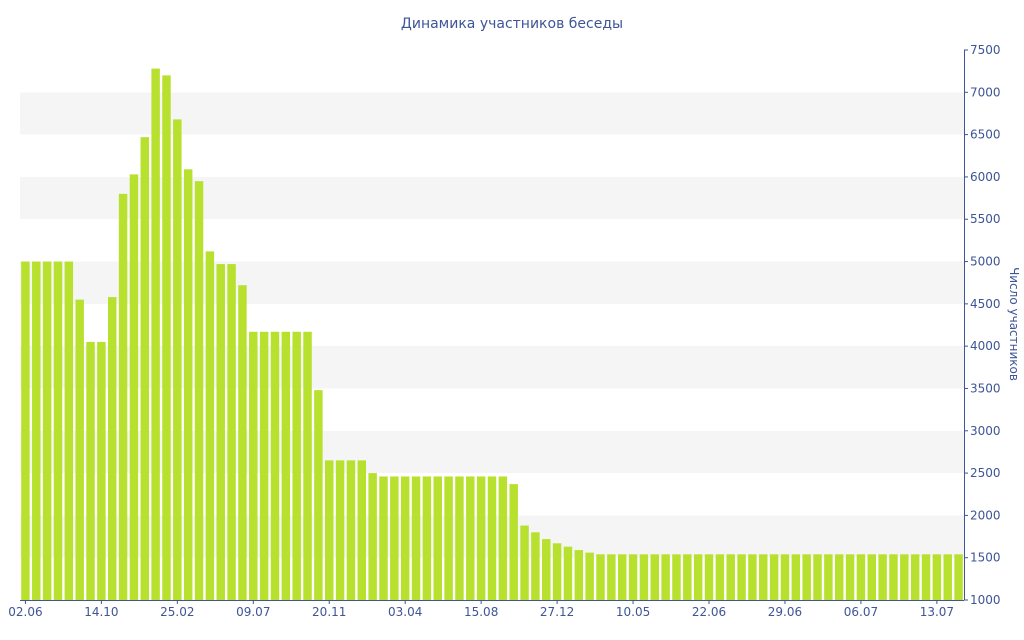  I want to click on y-tick-label: 3500, so click(985, 388).